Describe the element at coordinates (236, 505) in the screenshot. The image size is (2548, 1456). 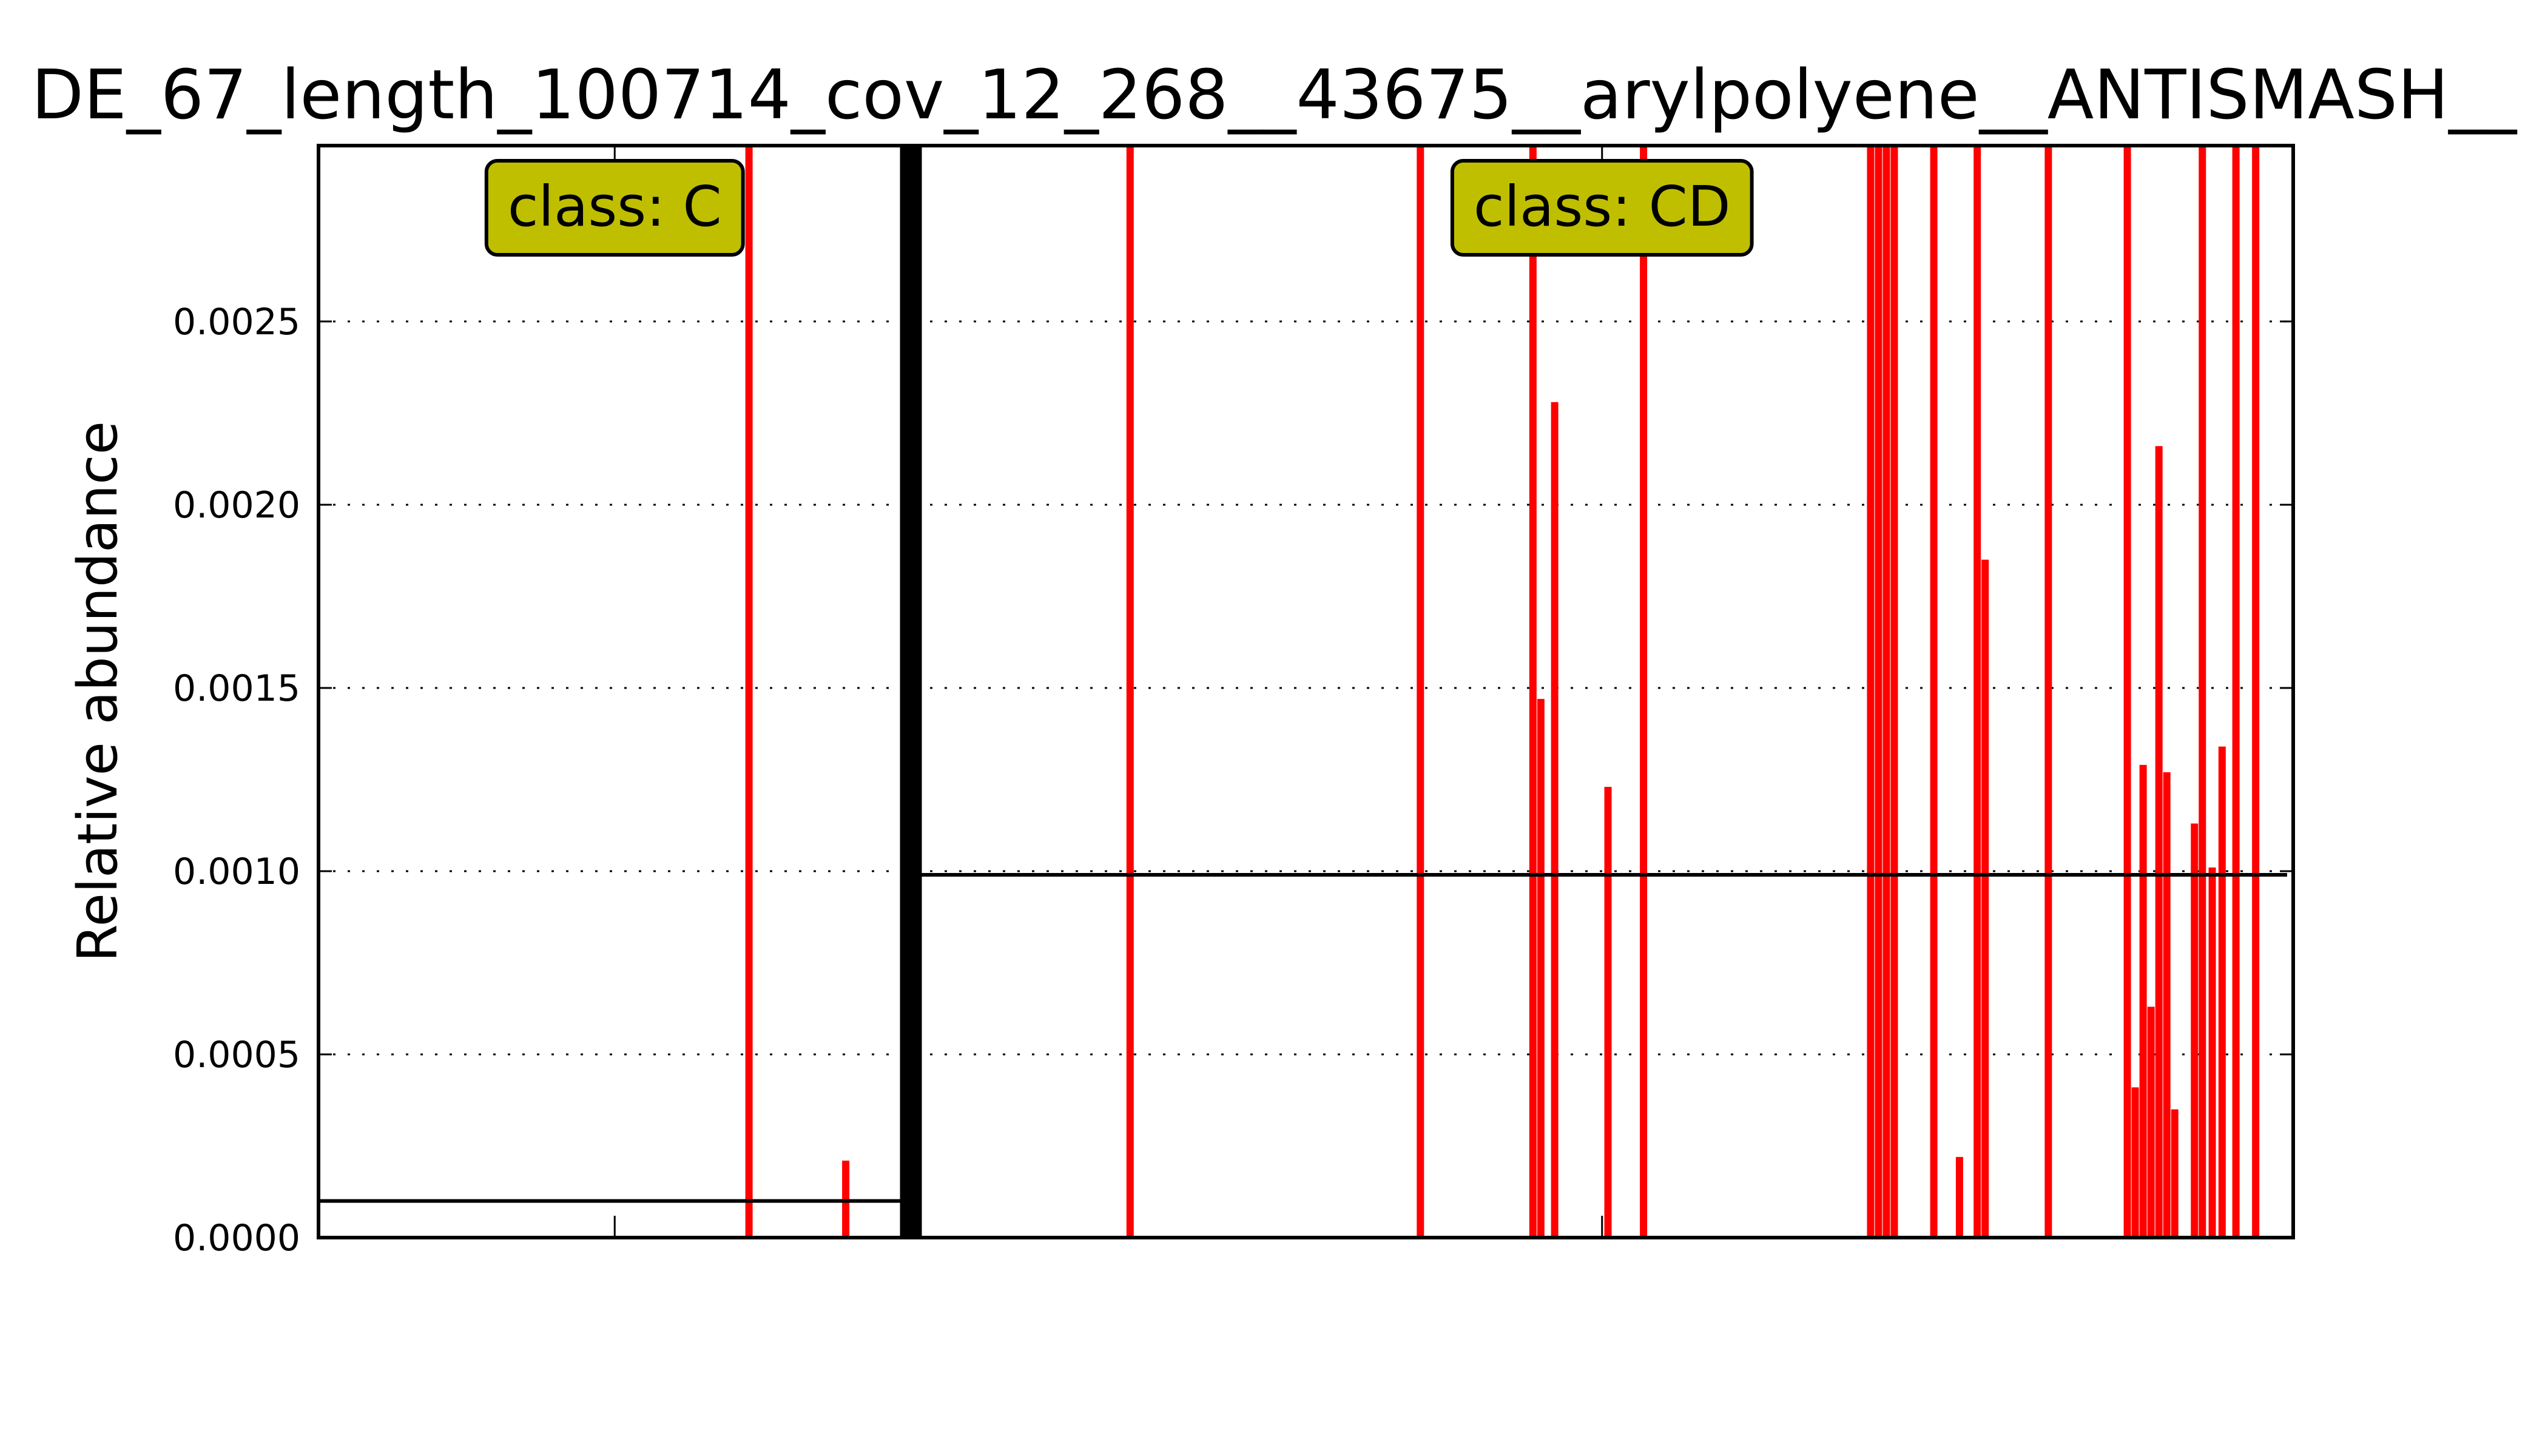
I see `y-tick-label: 0.0020` at that location.